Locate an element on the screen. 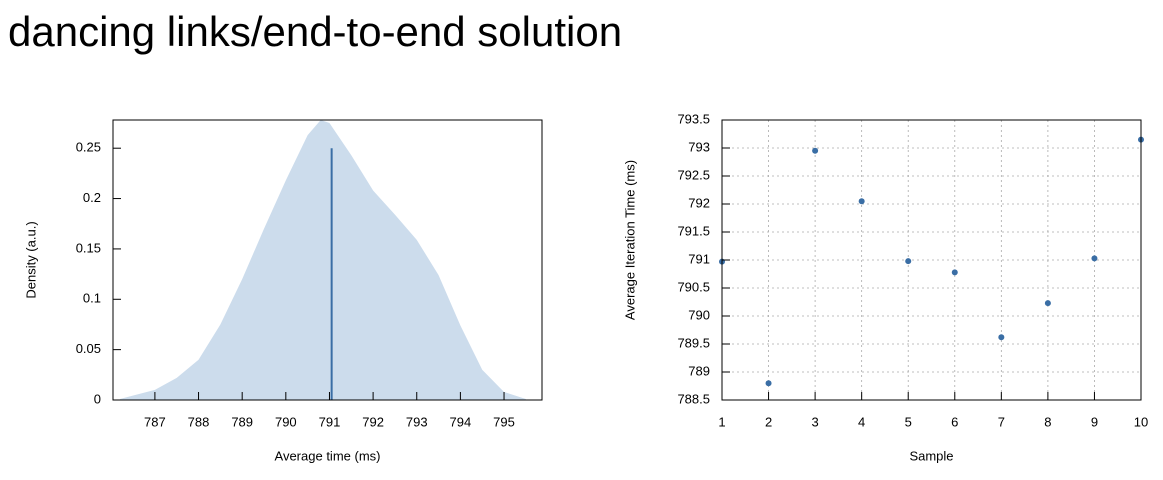 This screenshot has width=1163, height=480. x-tick-label: 793 is located at coordinates (417, 421).